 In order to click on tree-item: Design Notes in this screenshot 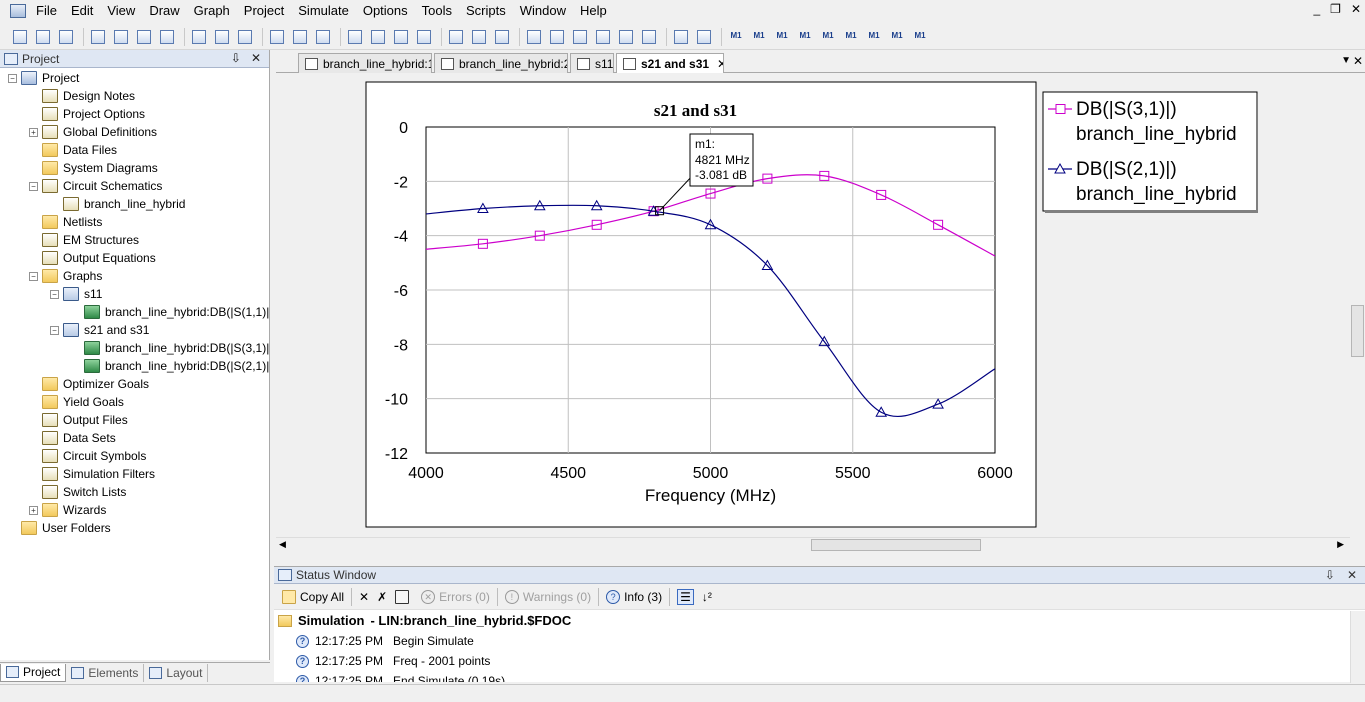, I will do `click(82, 96)`.